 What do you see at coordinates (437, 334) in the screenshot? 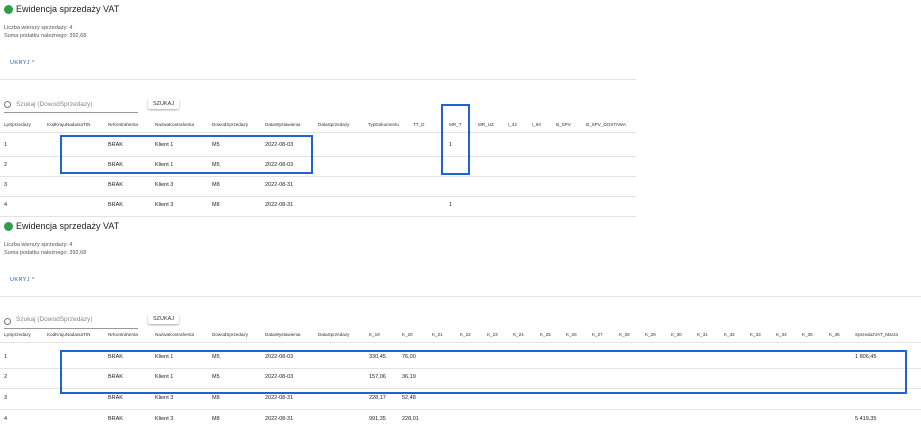
I see `column-header: K_21` at bounding box center [437, 334].